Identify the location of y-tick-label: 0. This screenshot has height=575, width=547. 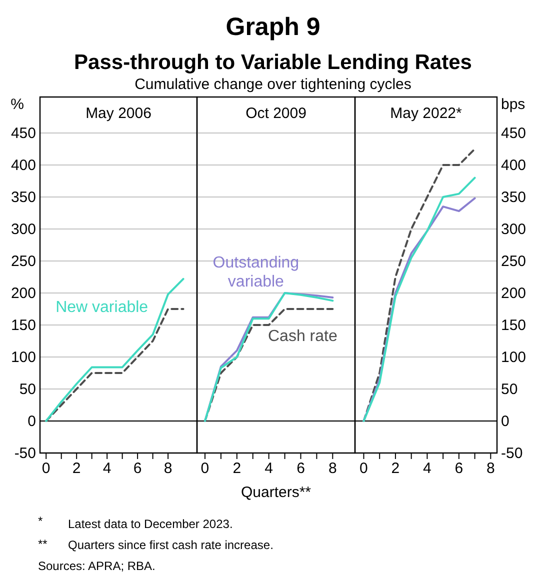
(32, 421).